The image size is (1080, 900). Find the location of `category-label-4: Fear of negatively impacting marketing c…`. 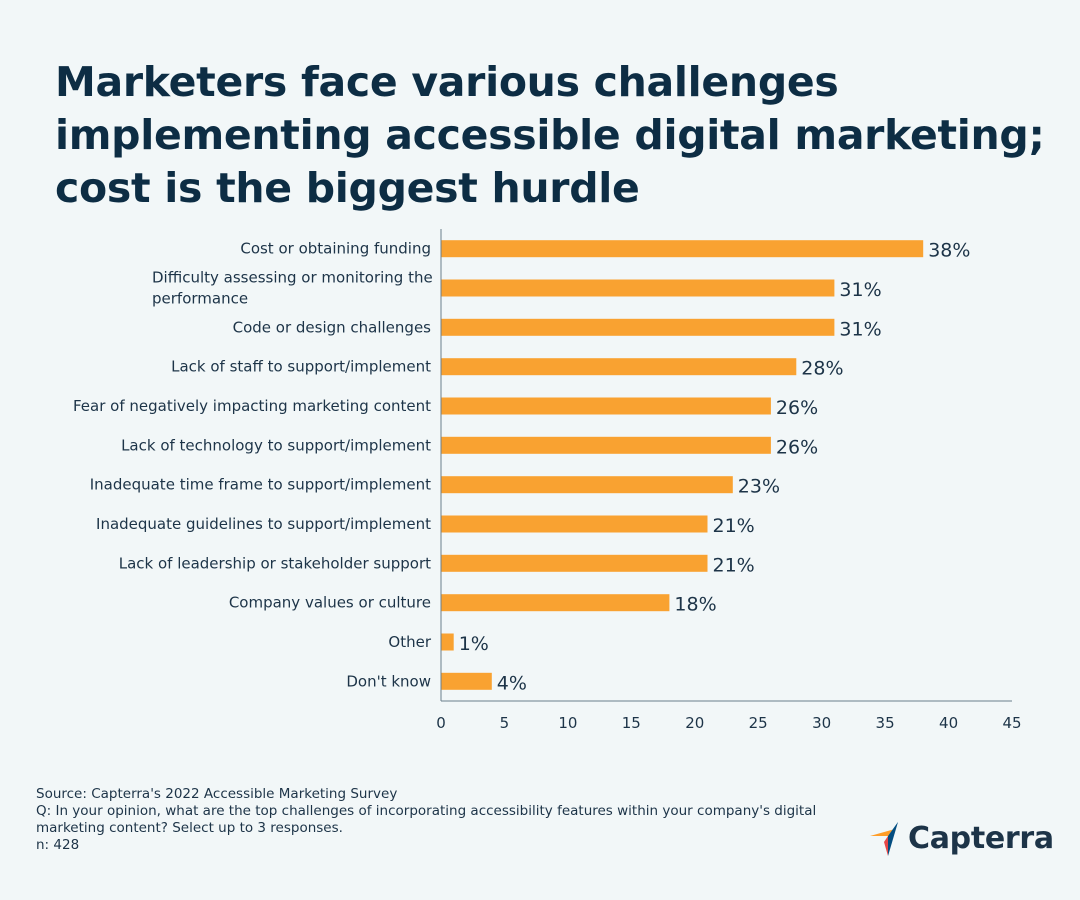

category-label-4: Fear of negatively impacting marketing c… is located at coordinates (252, 406).